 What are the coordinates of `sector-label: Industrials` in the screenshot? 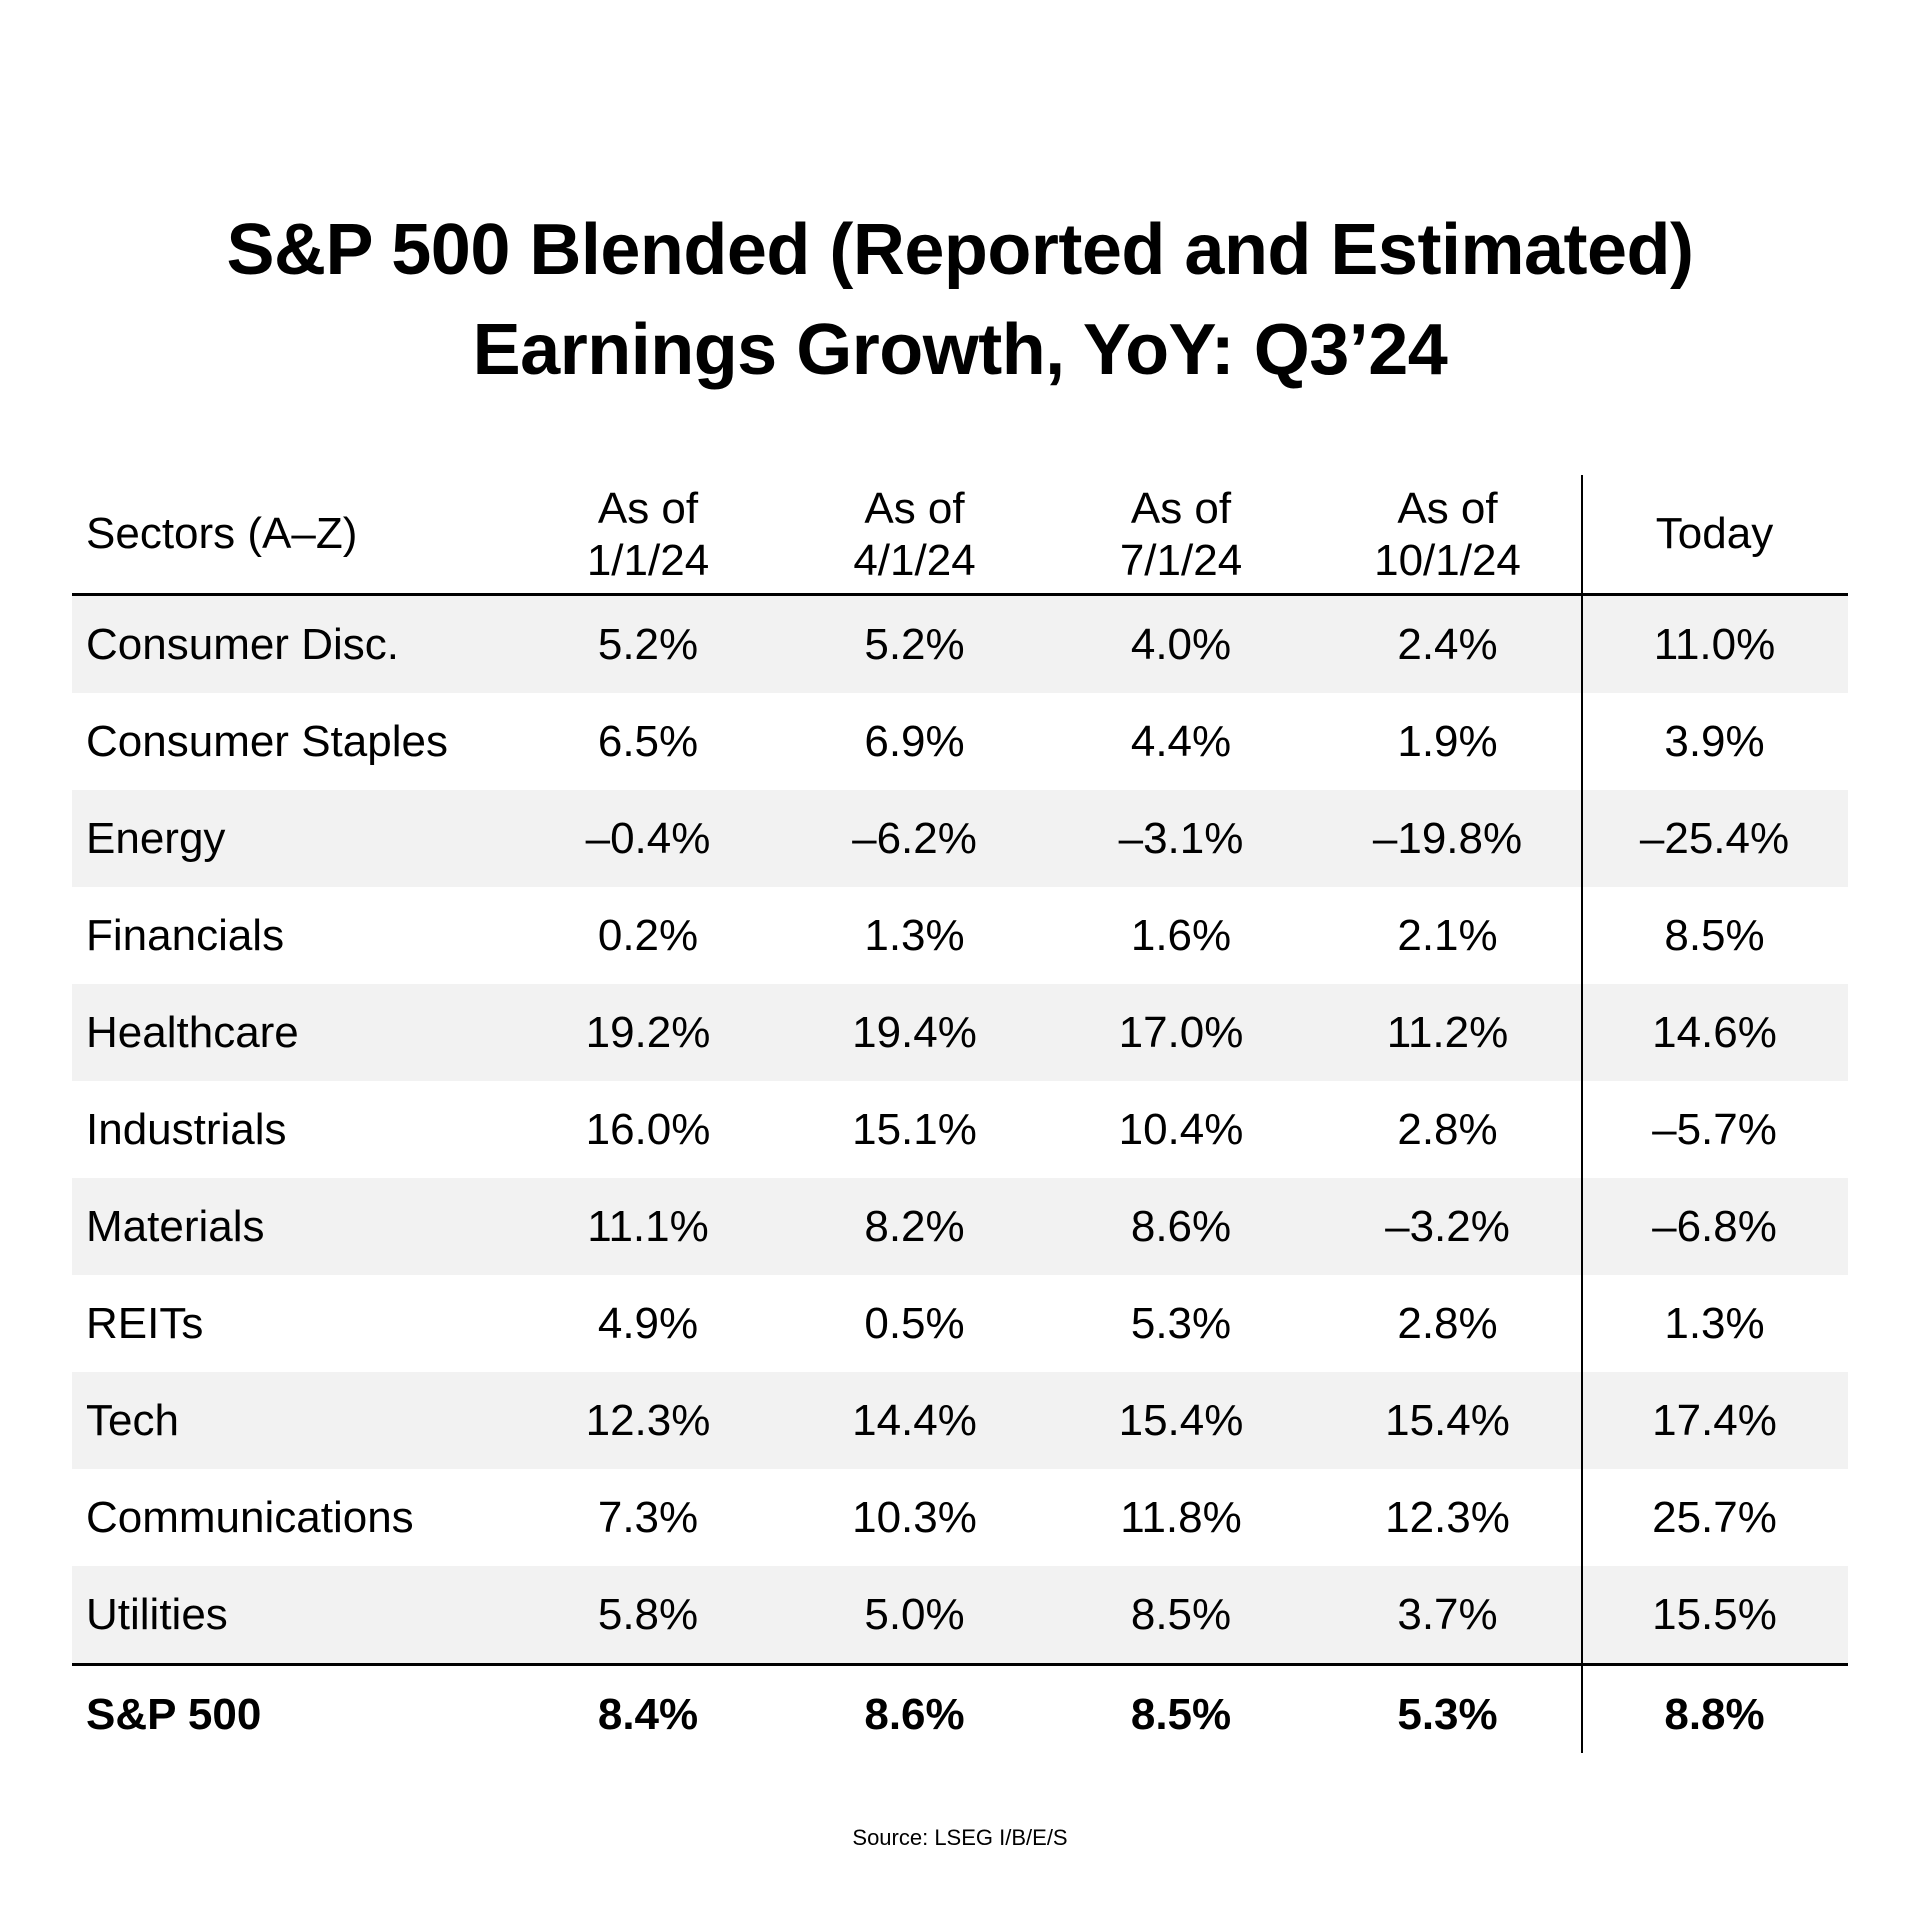 It's located at (186, 1129).